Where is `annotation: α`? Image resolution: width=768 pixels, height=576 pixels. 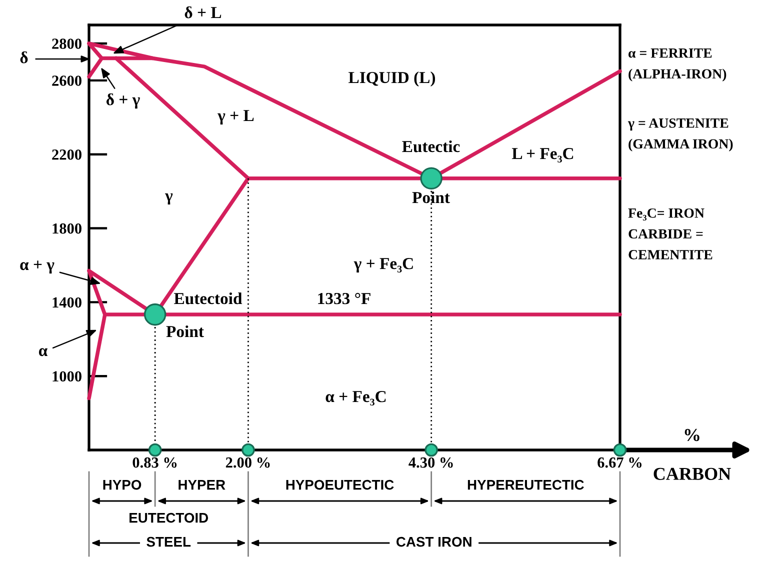 annotation: α is located at coordinates (43, 352).